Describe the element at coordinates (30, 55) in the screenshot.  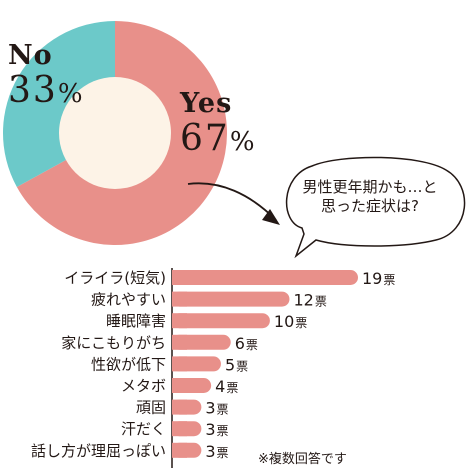
I see `pie-label-no-word: No` at that location.